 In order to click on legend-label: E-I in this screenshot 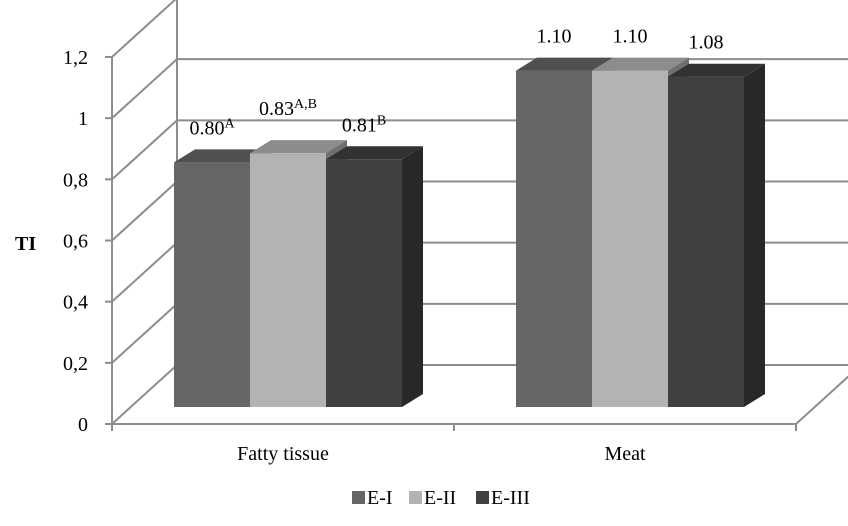, I will do `click(380, 498)`.